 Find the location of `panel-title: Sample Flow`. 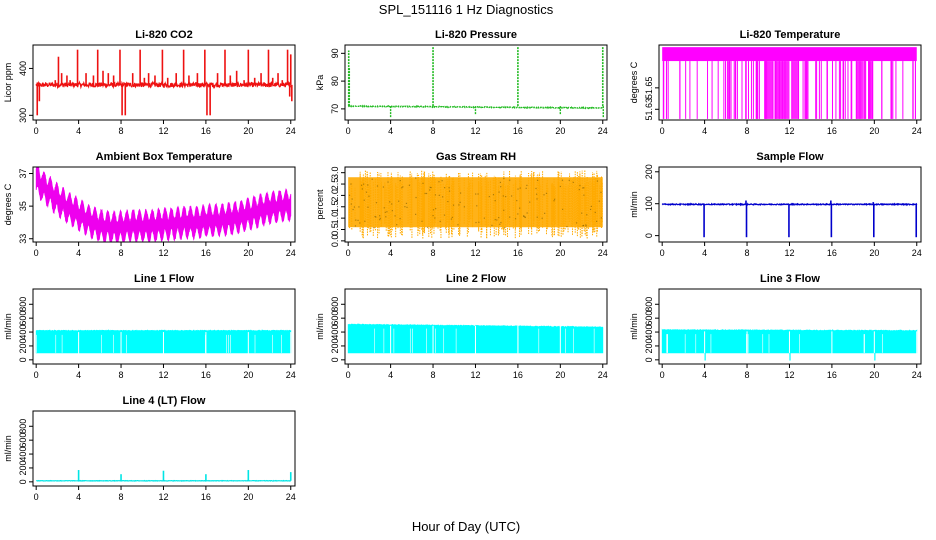

panel-title: Sample Flow is located at coordinates (790, 157).